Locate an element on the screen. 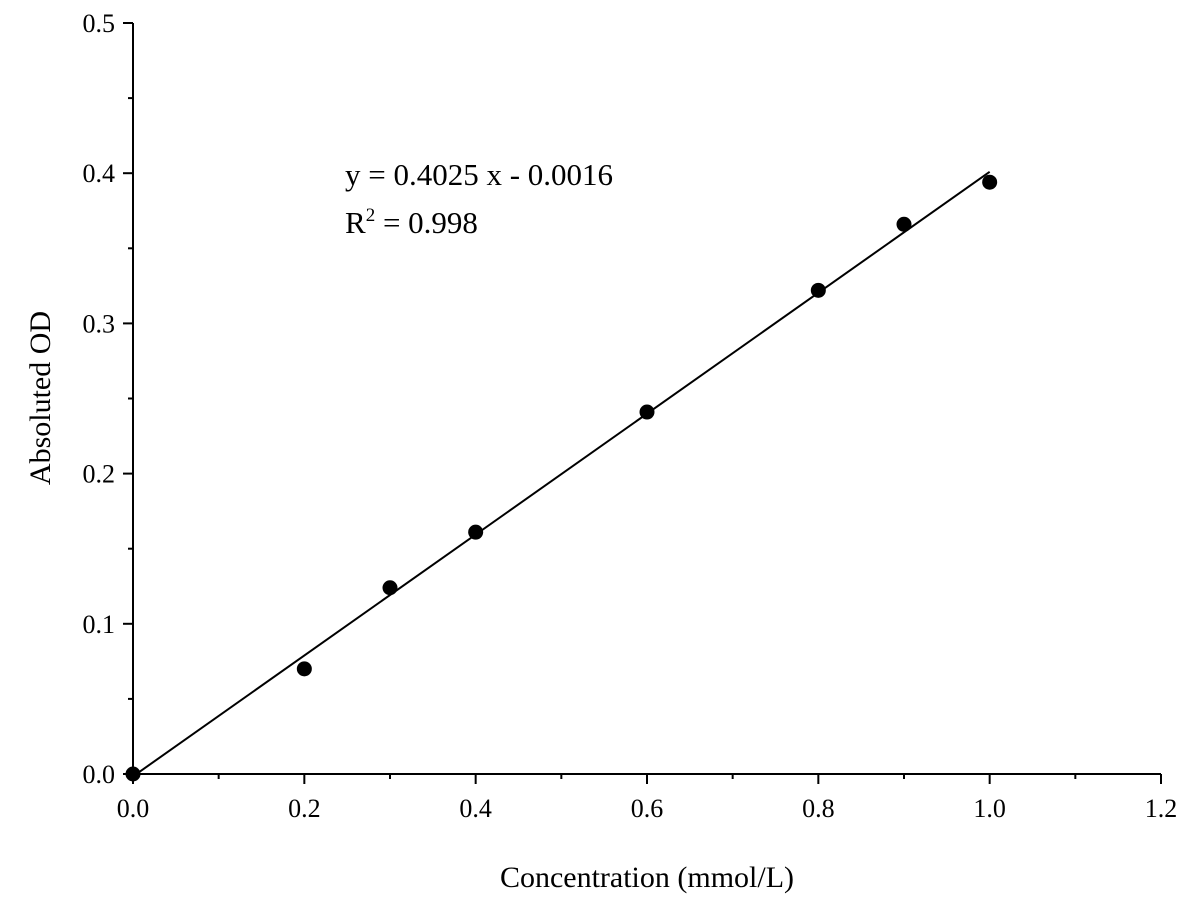 The image size is (1200, 900). x-axis-title: Concentration (mmol/L) is located at coordinates (647, 877).